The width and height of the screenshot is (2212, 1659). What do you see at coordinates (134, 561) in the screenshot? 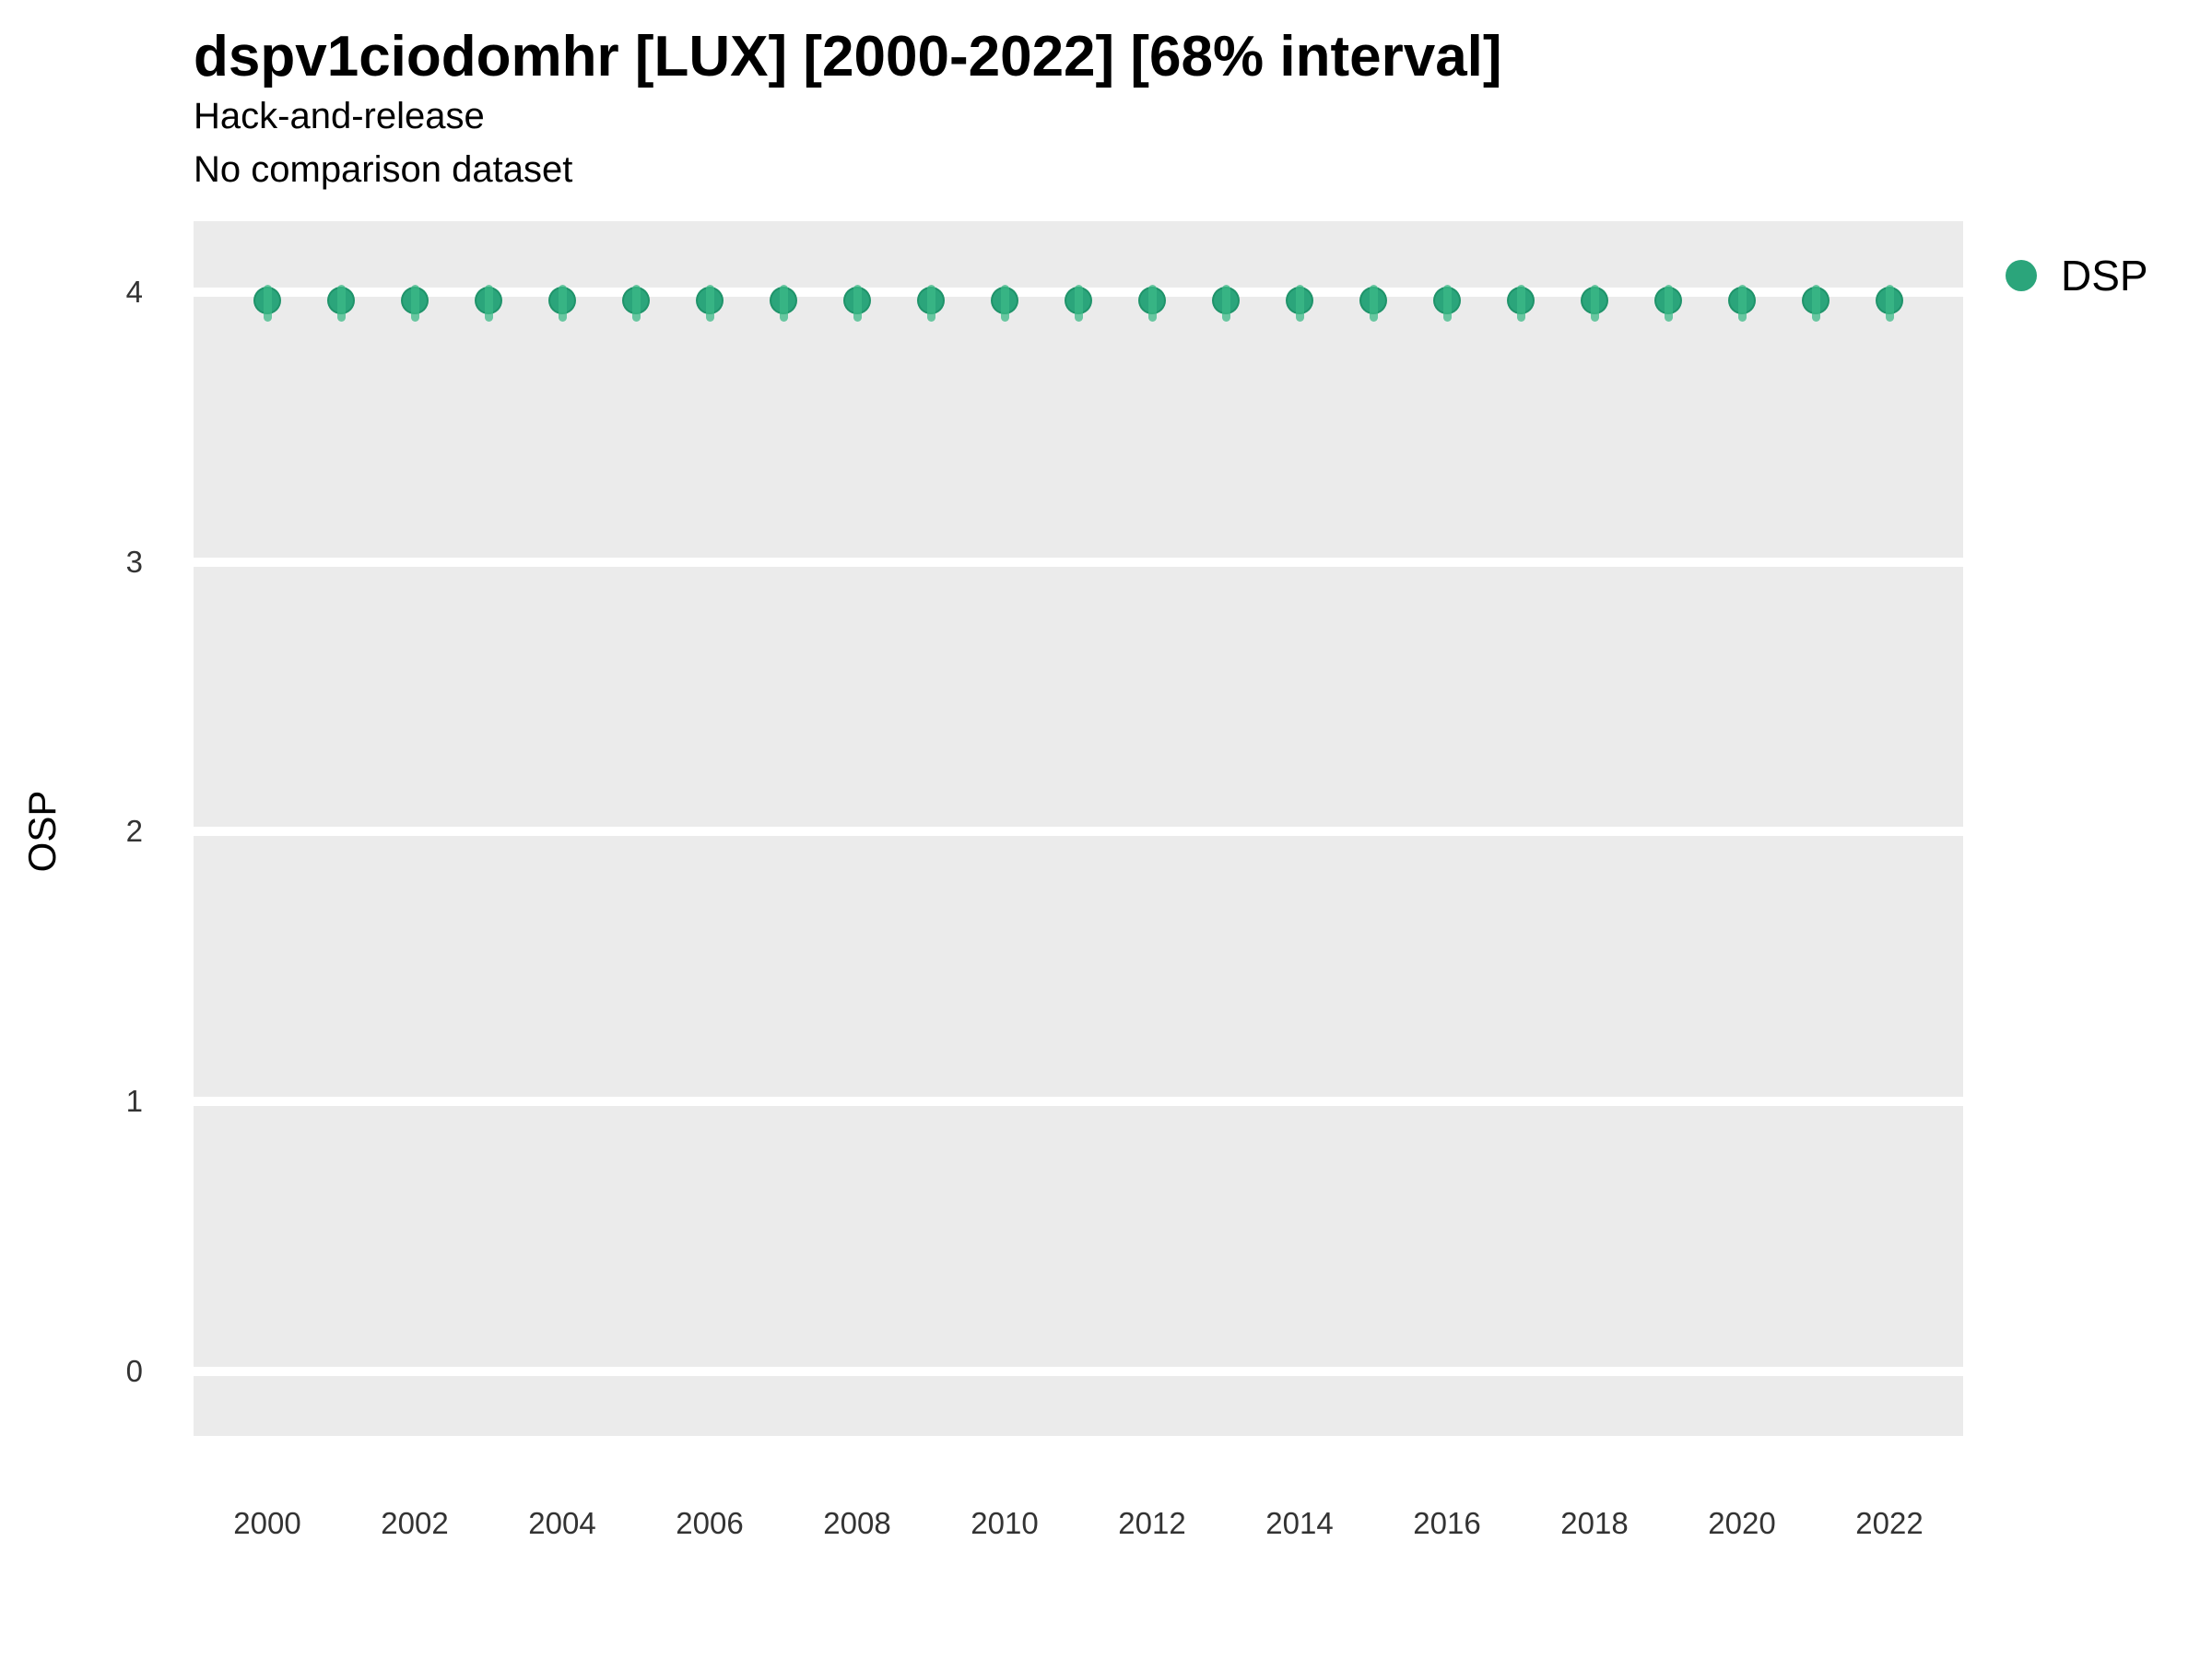
I see `y-tick-label-3: 3` at bounding box center [134, 561].